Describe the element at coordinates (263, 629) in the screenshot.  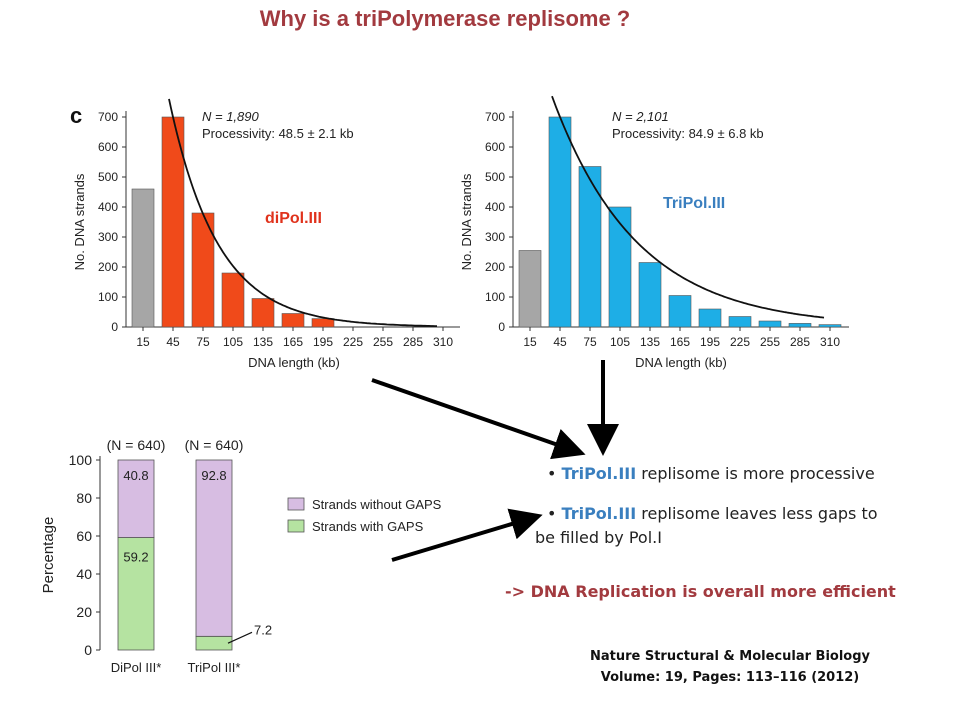
I see `data-label: 7.2` at that location.